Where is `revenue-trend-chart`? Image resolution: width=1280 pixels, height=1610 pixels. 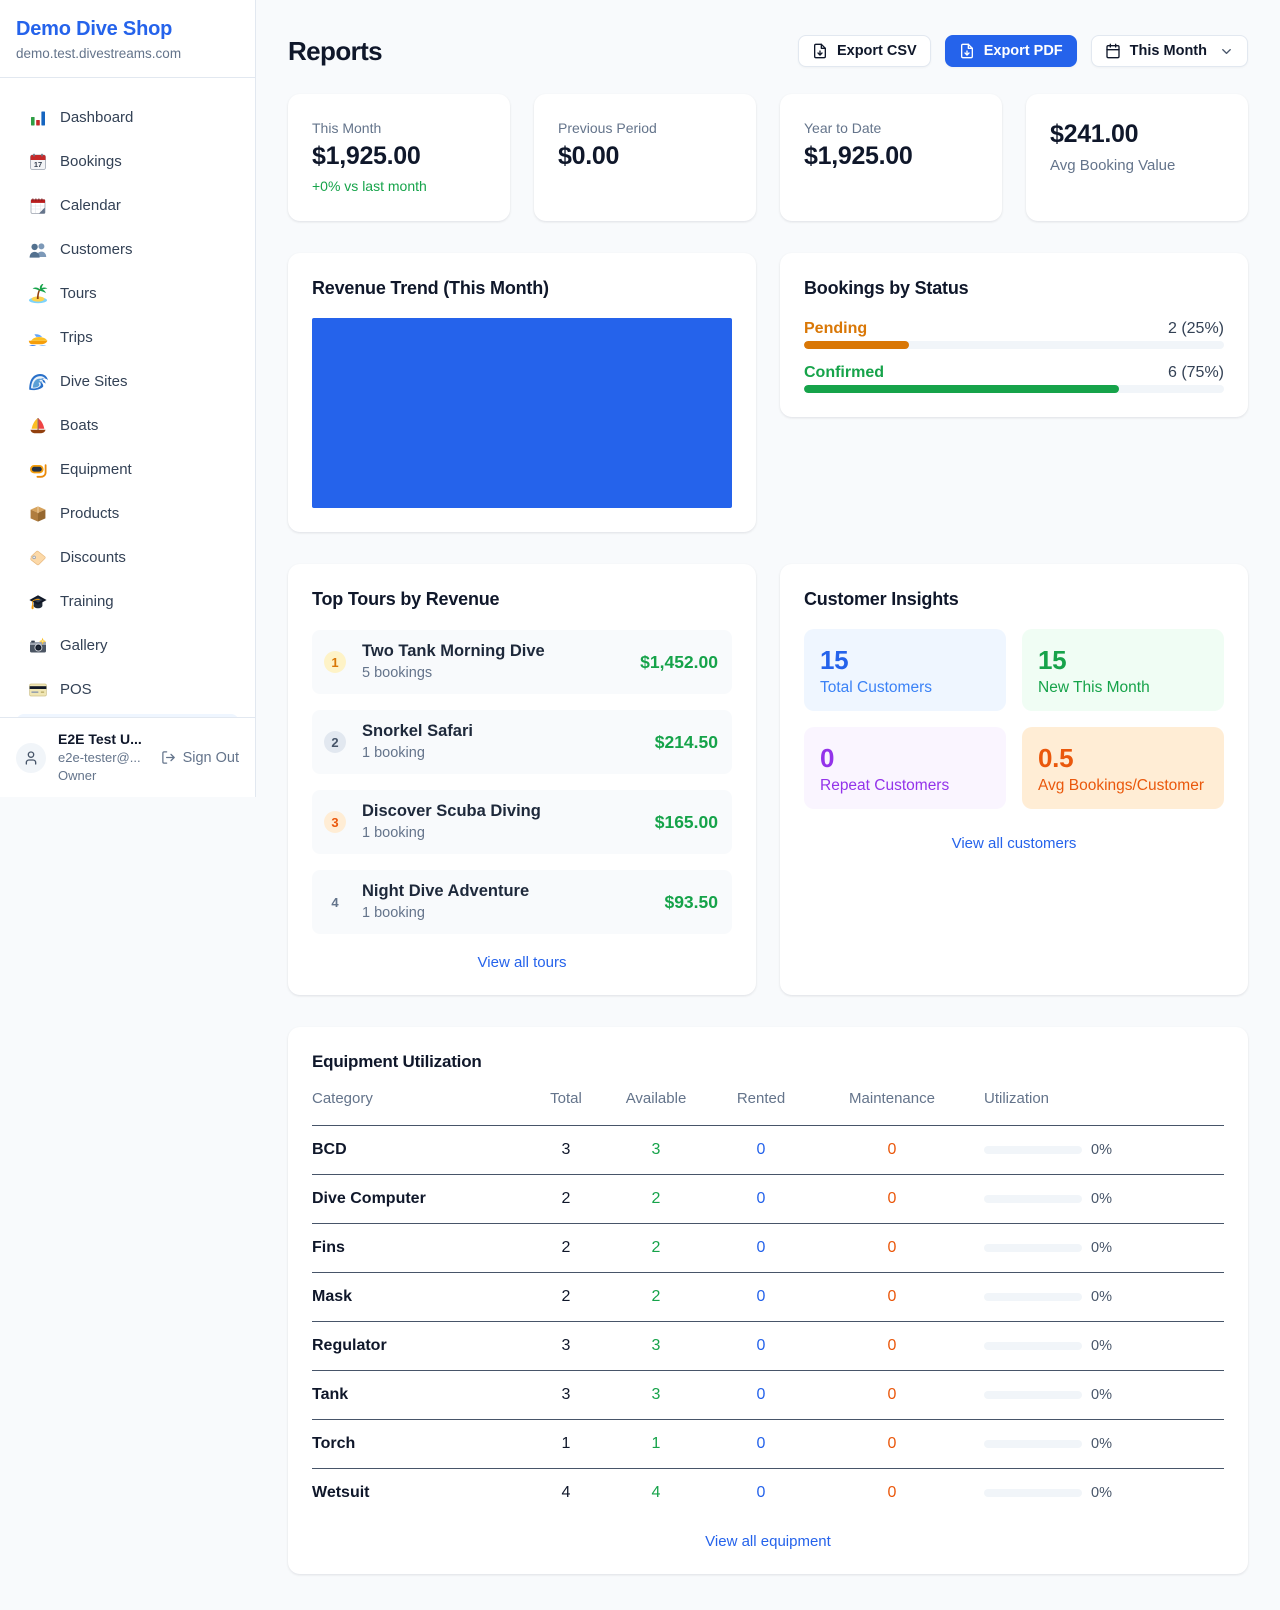 revenue-trend-chart is located at coordinates (522, 413).